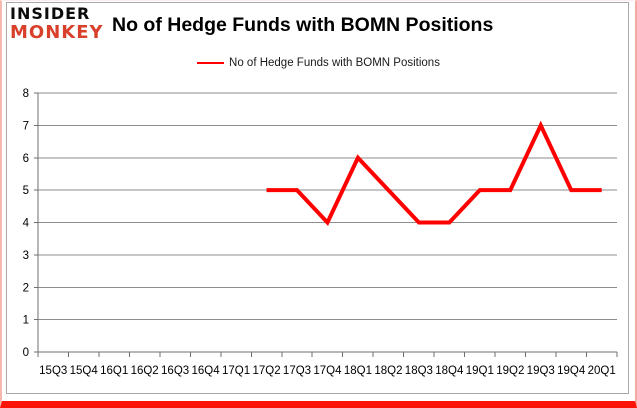  Describe the element at coordinates (419, 371) in the screenshot. I see `x-tick-label: 18Q3` at that location.